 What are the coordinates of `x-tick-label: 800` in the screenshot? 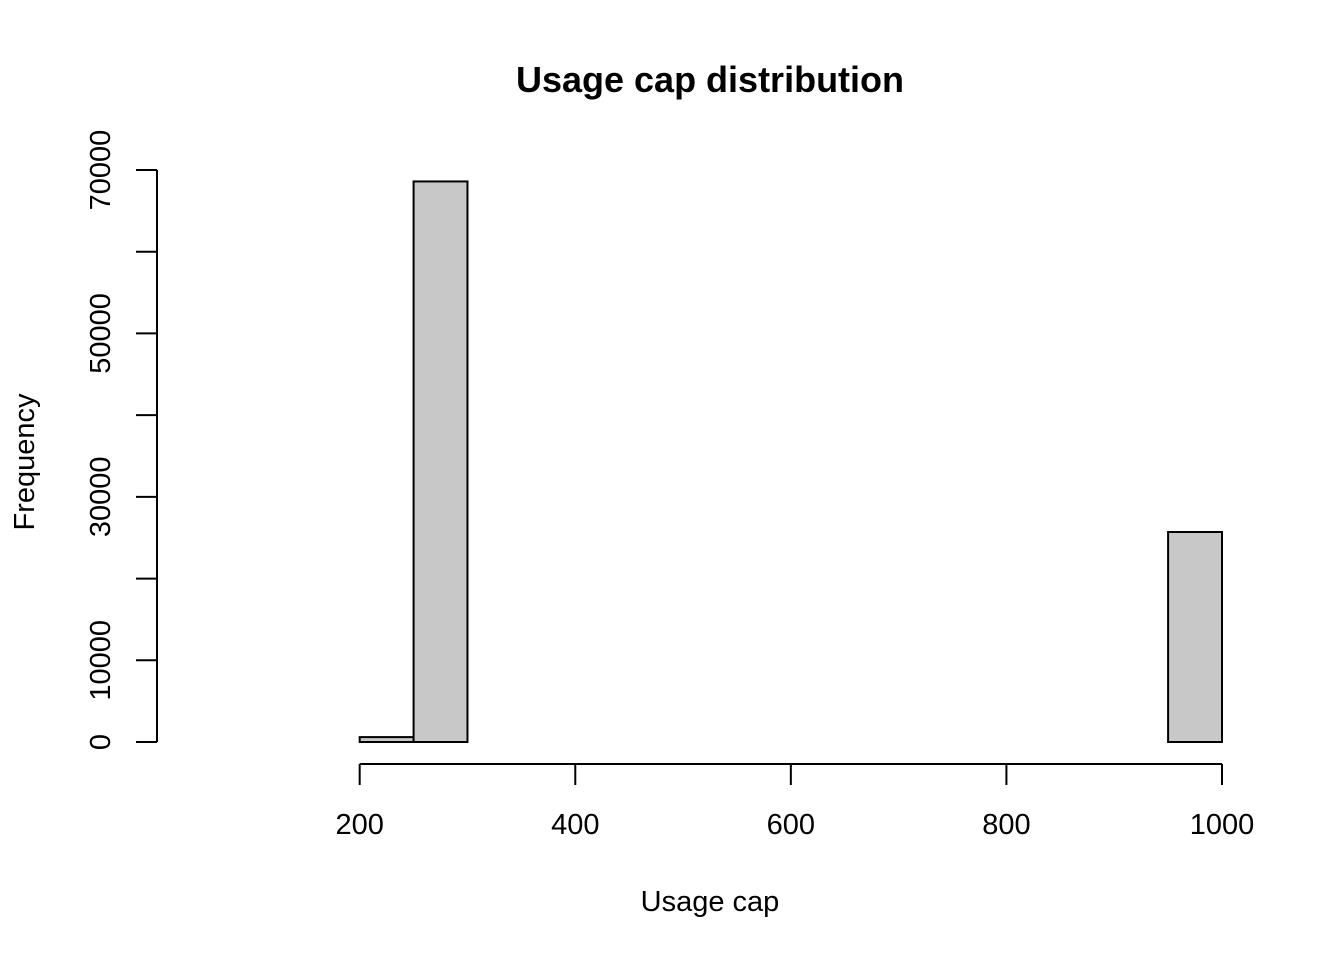 It's located at (1006, 825).